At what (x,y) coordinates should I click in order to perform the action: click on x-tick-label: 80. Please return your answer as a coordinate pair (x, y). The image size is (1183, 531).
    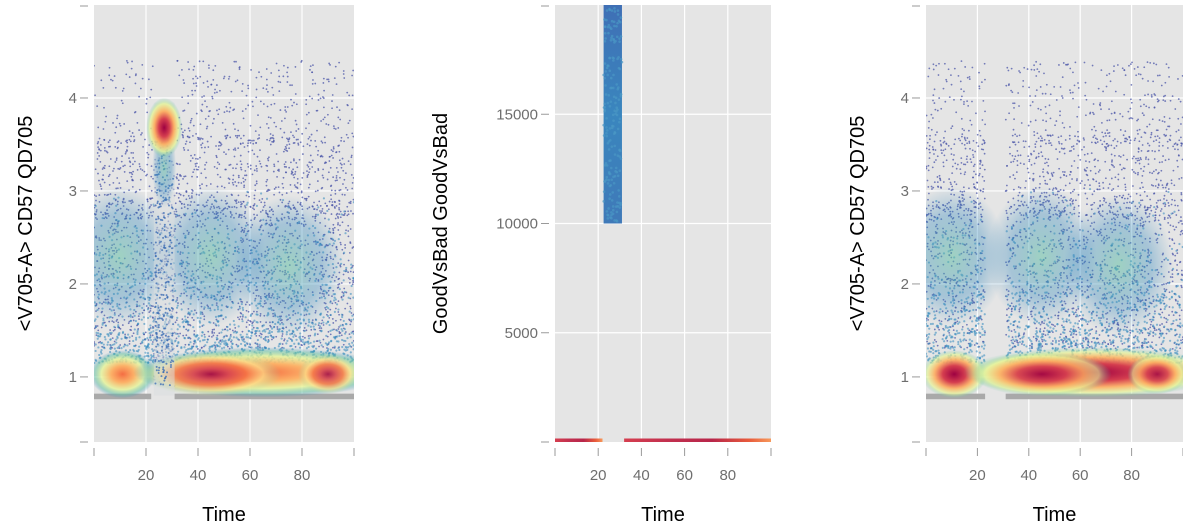
    Looking at the image, I should click on (727, 475).